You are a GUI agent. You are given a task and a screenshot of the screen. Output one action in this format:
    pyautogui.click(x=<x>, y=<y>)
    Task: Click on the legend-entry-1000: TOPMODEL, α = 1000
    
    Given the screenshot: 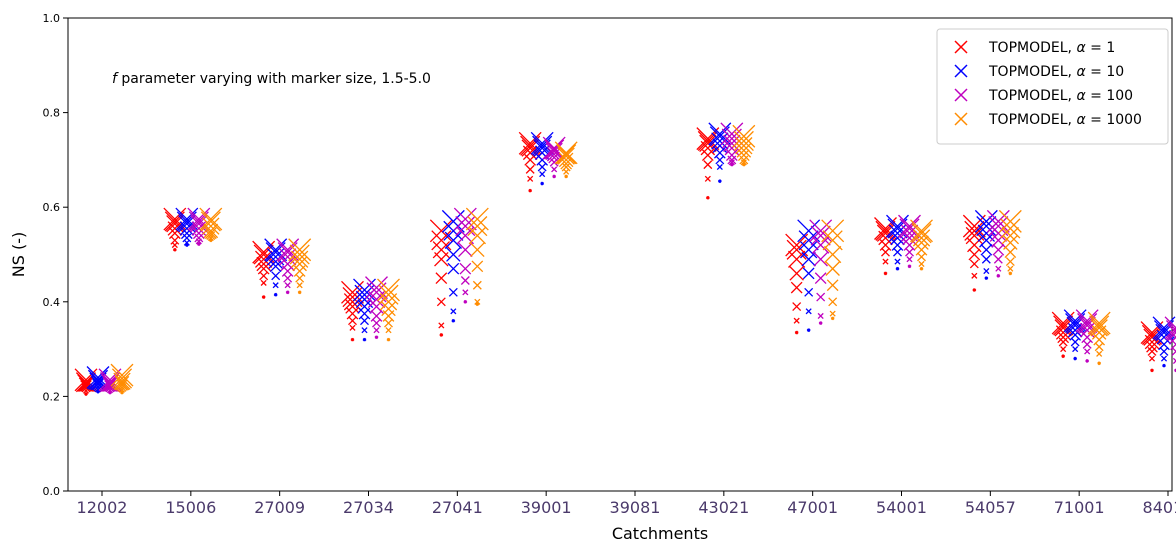 What is the action you would take?
    pyautogui.click(x=1048, y=120)
    